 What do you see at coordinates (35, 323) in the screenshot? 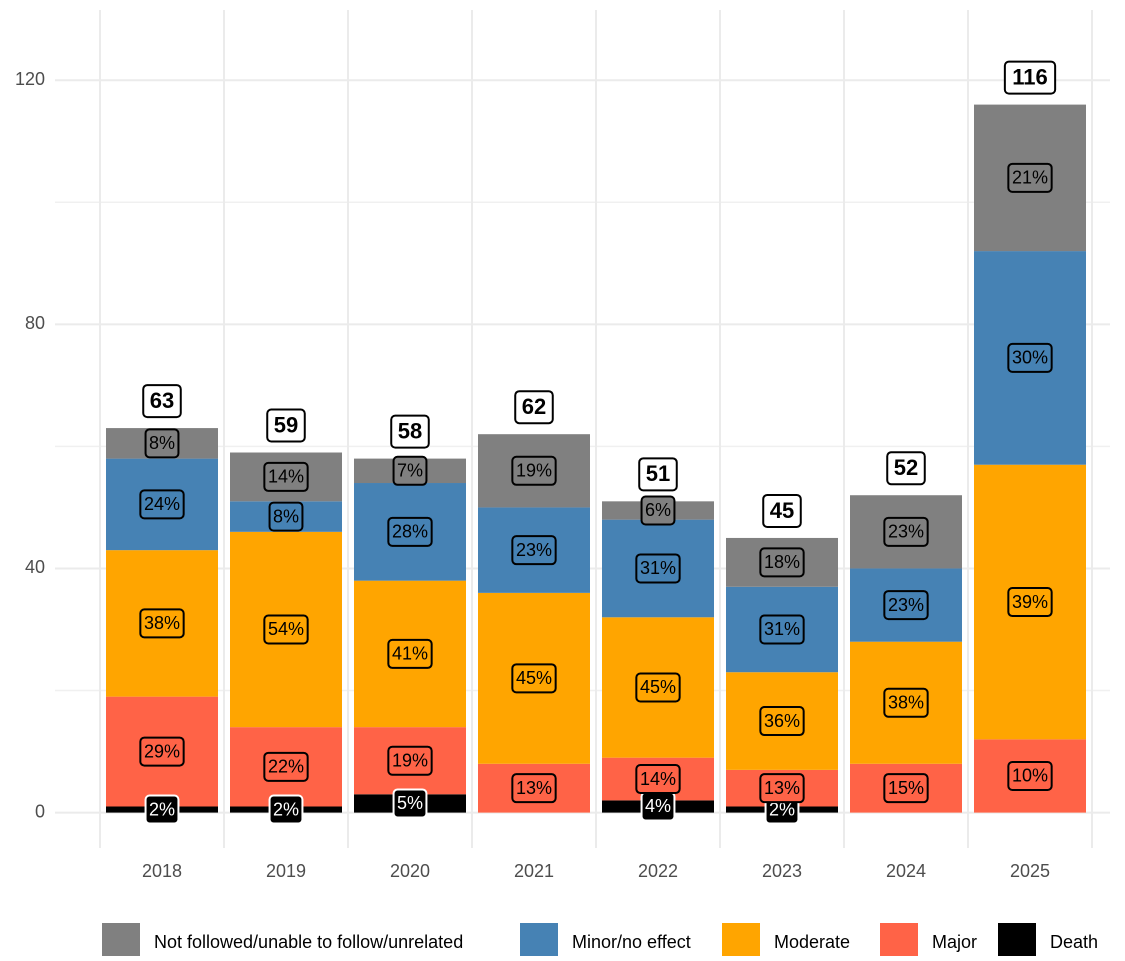
I see `y-tick-label: 80` at bounding box center [35, 323].